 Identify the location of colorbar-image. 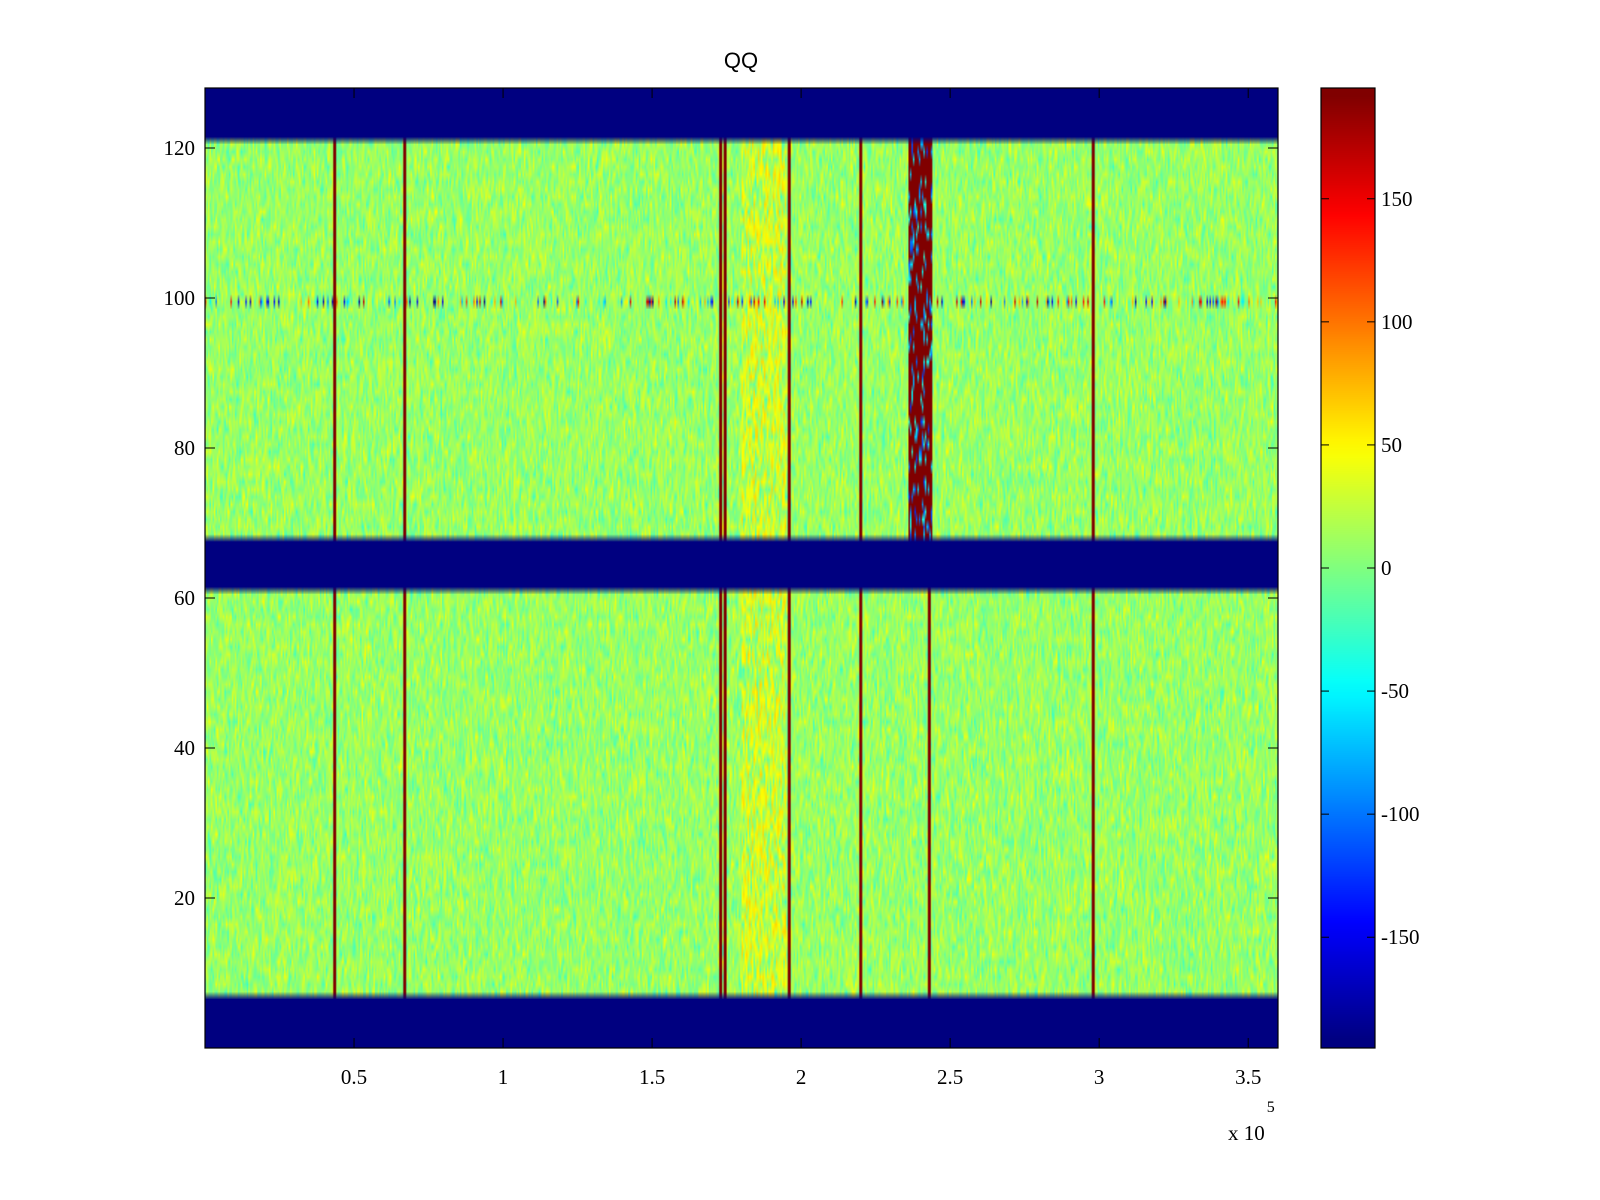
(1348, 568).